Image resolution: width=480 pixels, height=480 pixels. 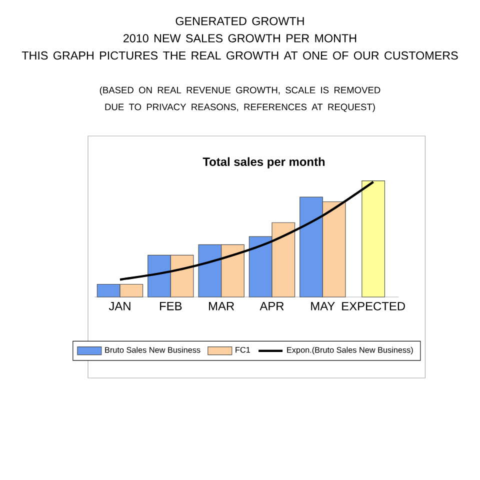 I want to click on x-tick-label: JAN, so click(x=119, y=306).